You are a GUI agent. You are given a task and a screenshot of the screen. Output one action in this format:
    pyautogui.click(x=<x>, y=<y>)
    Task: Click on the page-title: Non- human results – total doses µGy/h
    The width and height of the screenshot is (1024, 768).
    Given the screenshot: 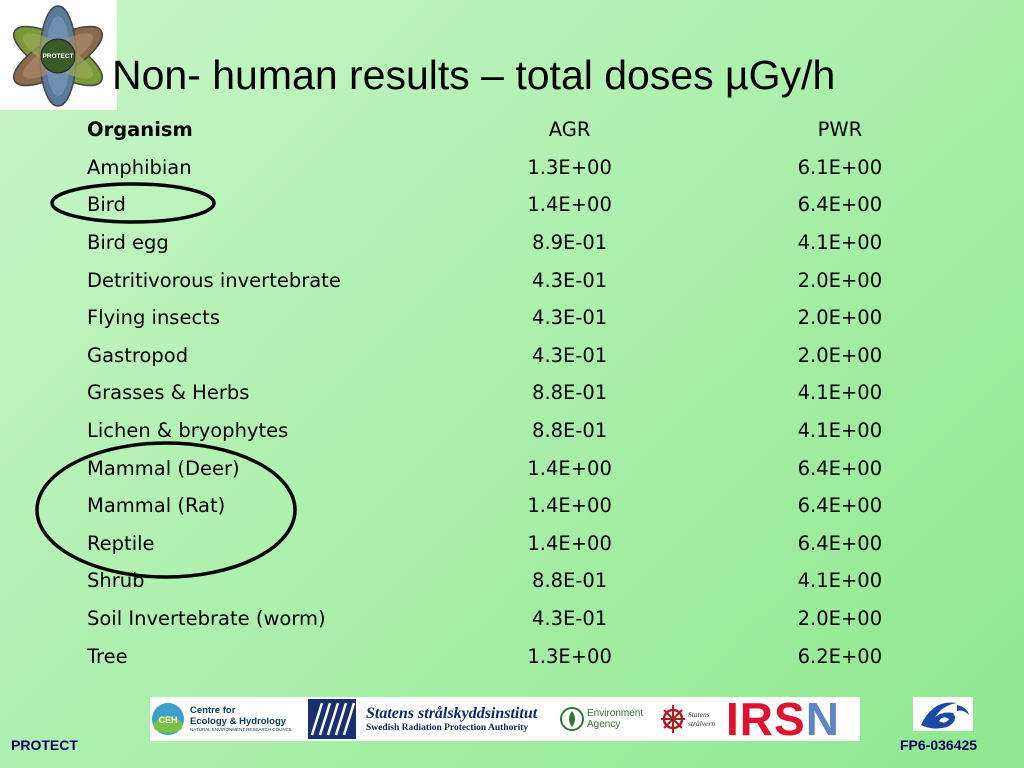 What is the action you would take?
    pyautogui.click(x=474, y=75)
    